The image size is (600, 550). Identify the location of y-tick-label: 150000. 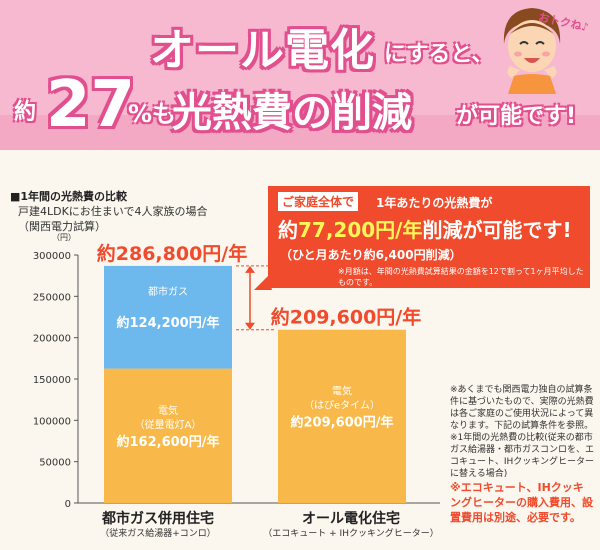
(52, 380).